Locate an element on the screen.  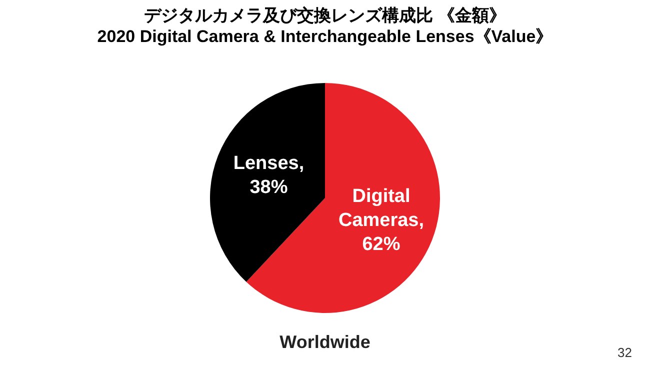
text: 32 is located at coordinates (625, 352).